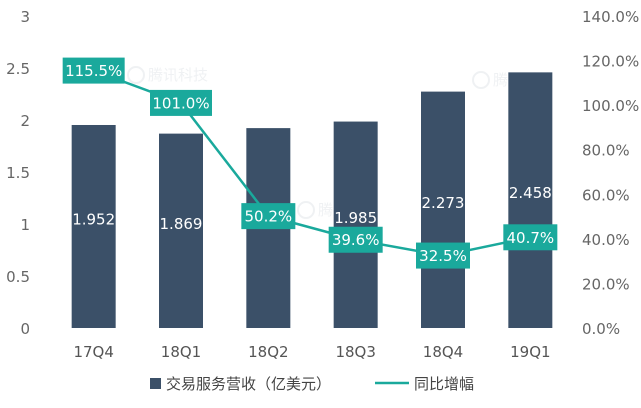 This screenshot has height=408, width=641. Describe the element at coordinates (606, 284) in the screenshot. I see `right-tick-label: 20.0%` at that location.